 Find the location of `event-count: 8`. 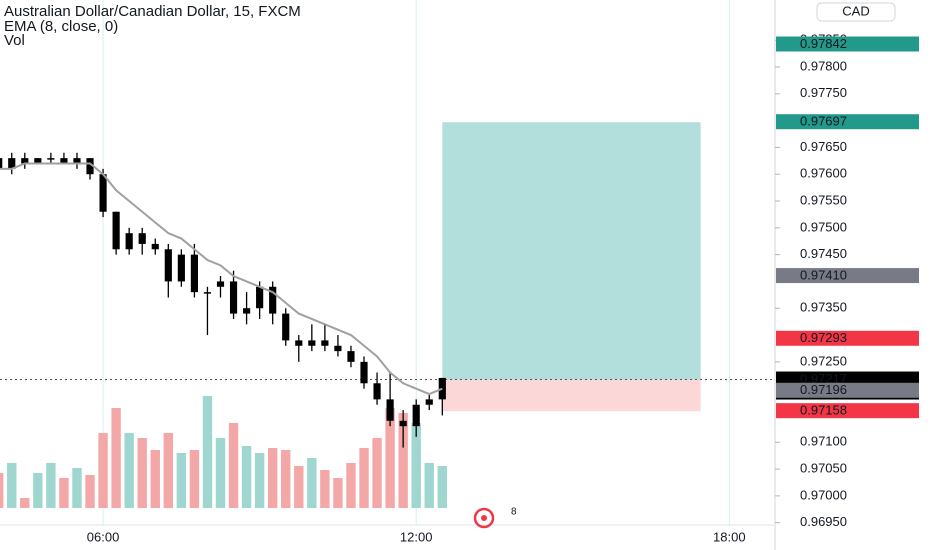

event-count: 8 is located at coordinates (514, 512).